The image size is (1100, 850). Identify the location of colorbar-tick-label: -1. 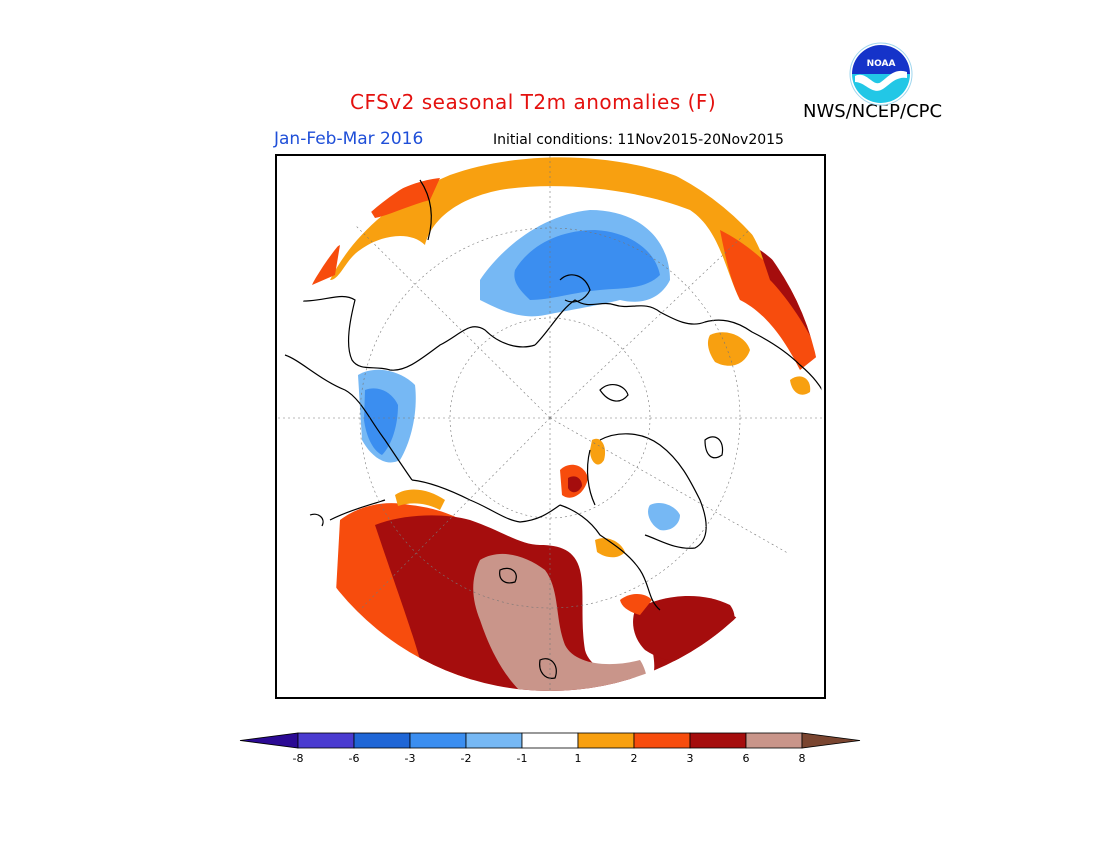
(522, 758).